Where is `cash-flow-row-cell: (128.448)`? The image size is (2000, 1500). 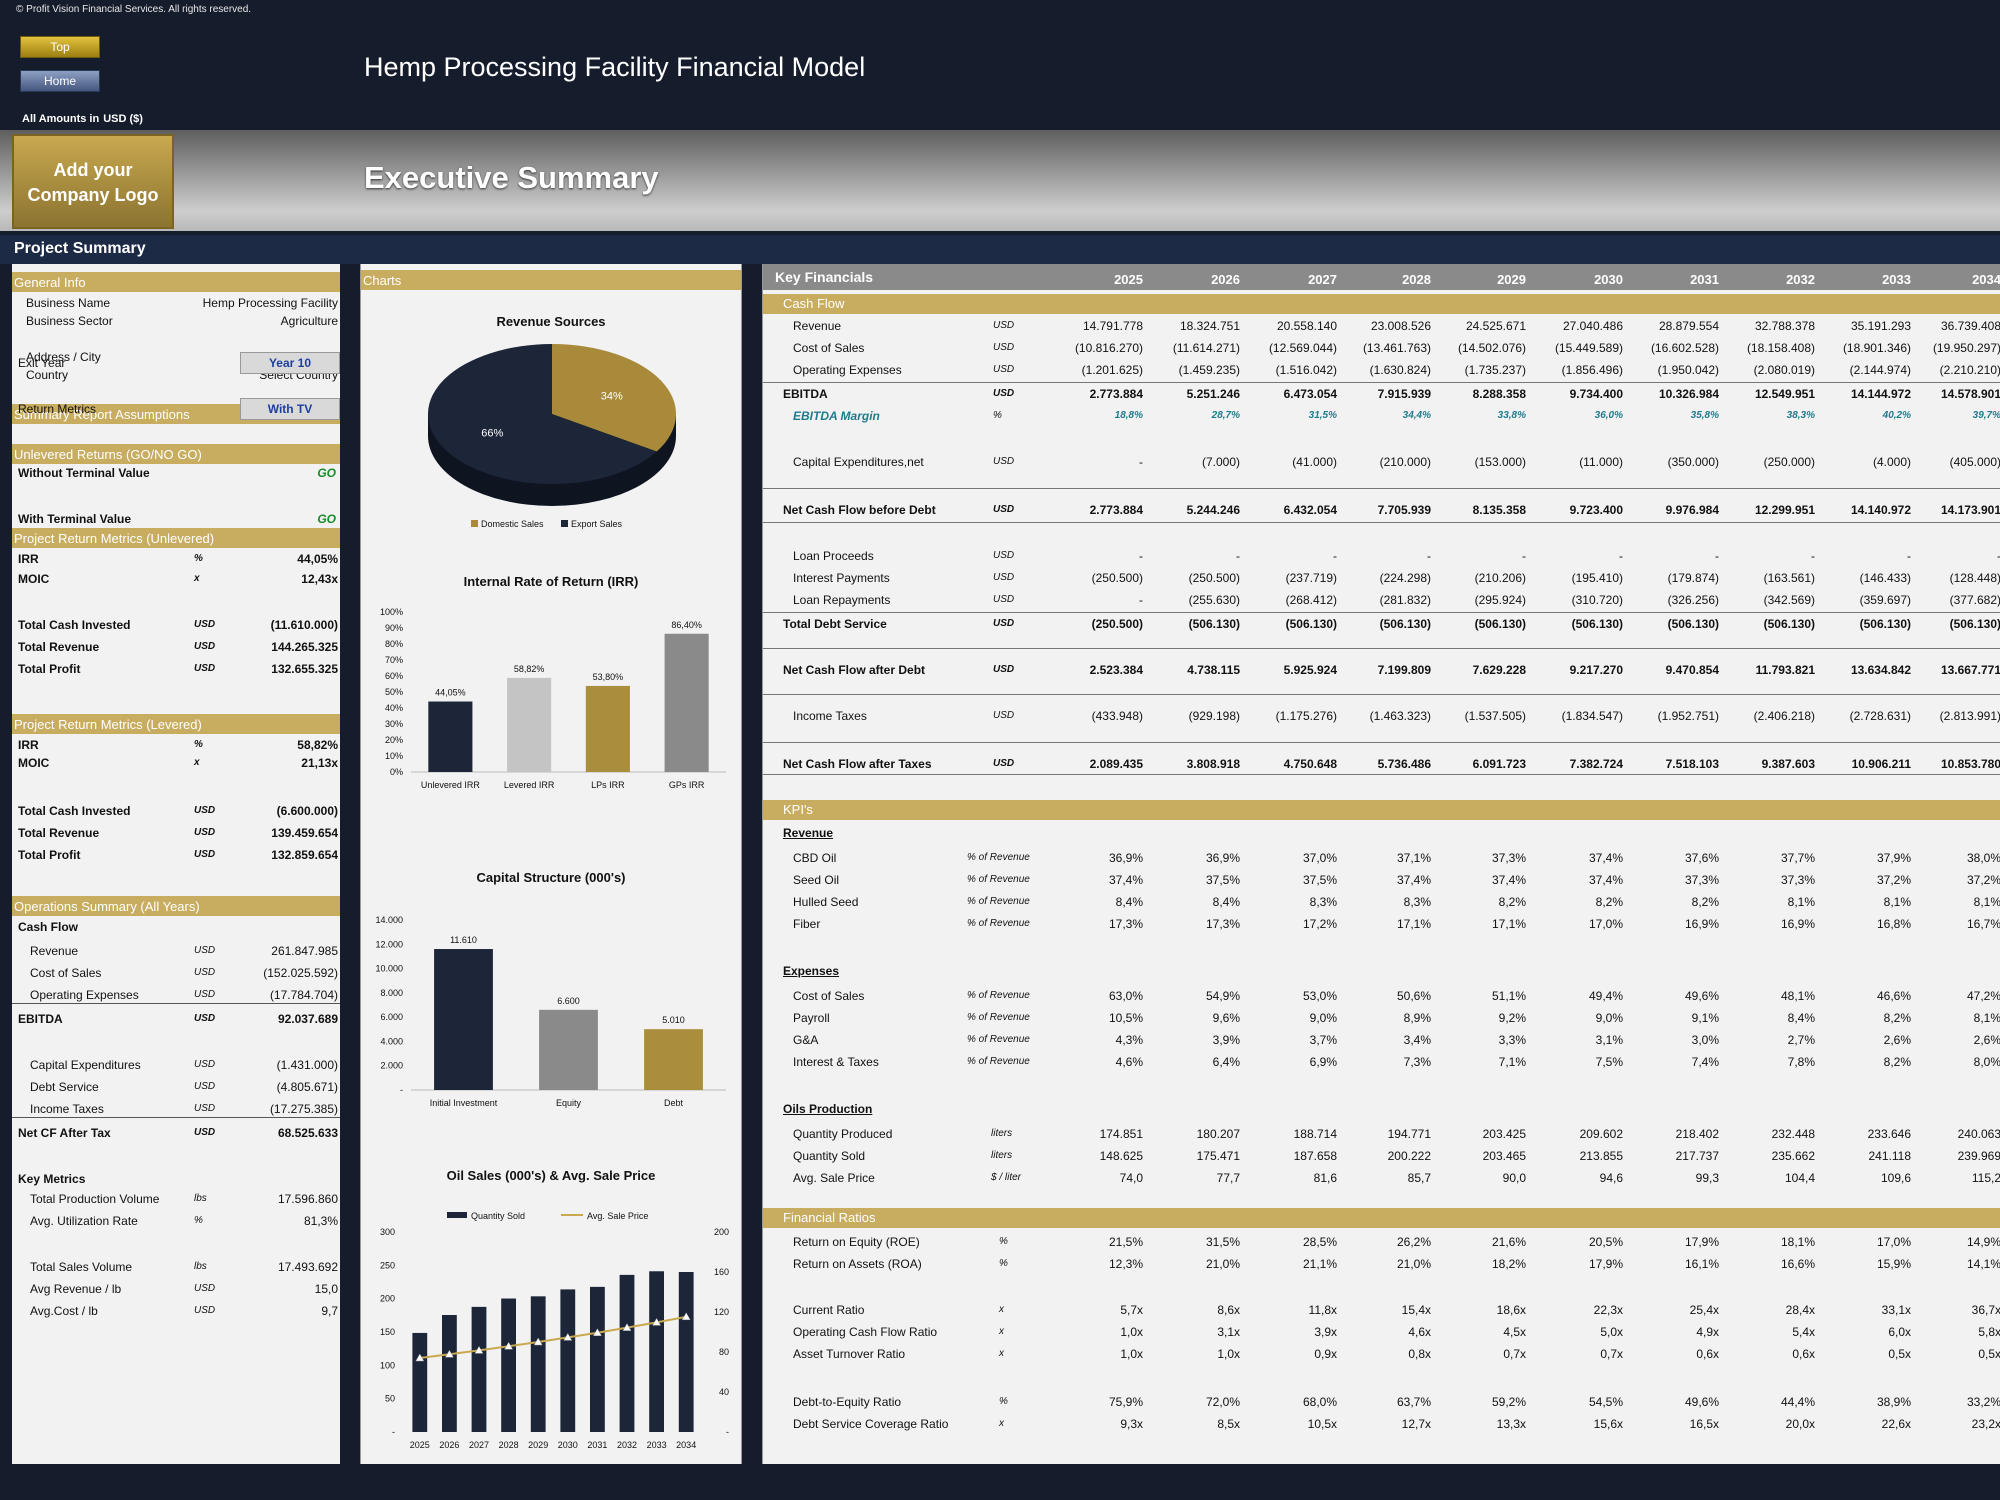 cash-flow-row-cell: (128.448) is located at coordinates (1974, 578).